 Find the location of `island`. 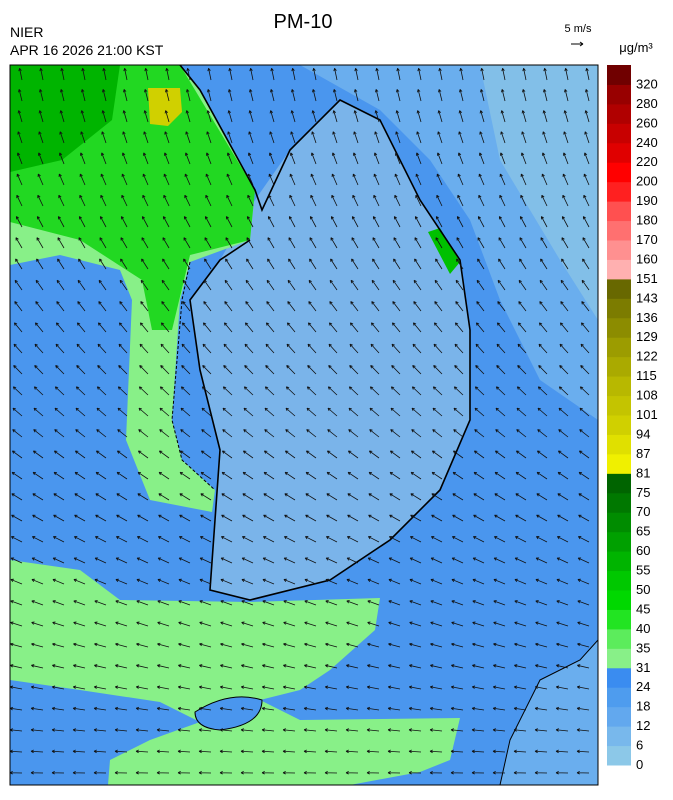

island is located at coordinates (228, 713).